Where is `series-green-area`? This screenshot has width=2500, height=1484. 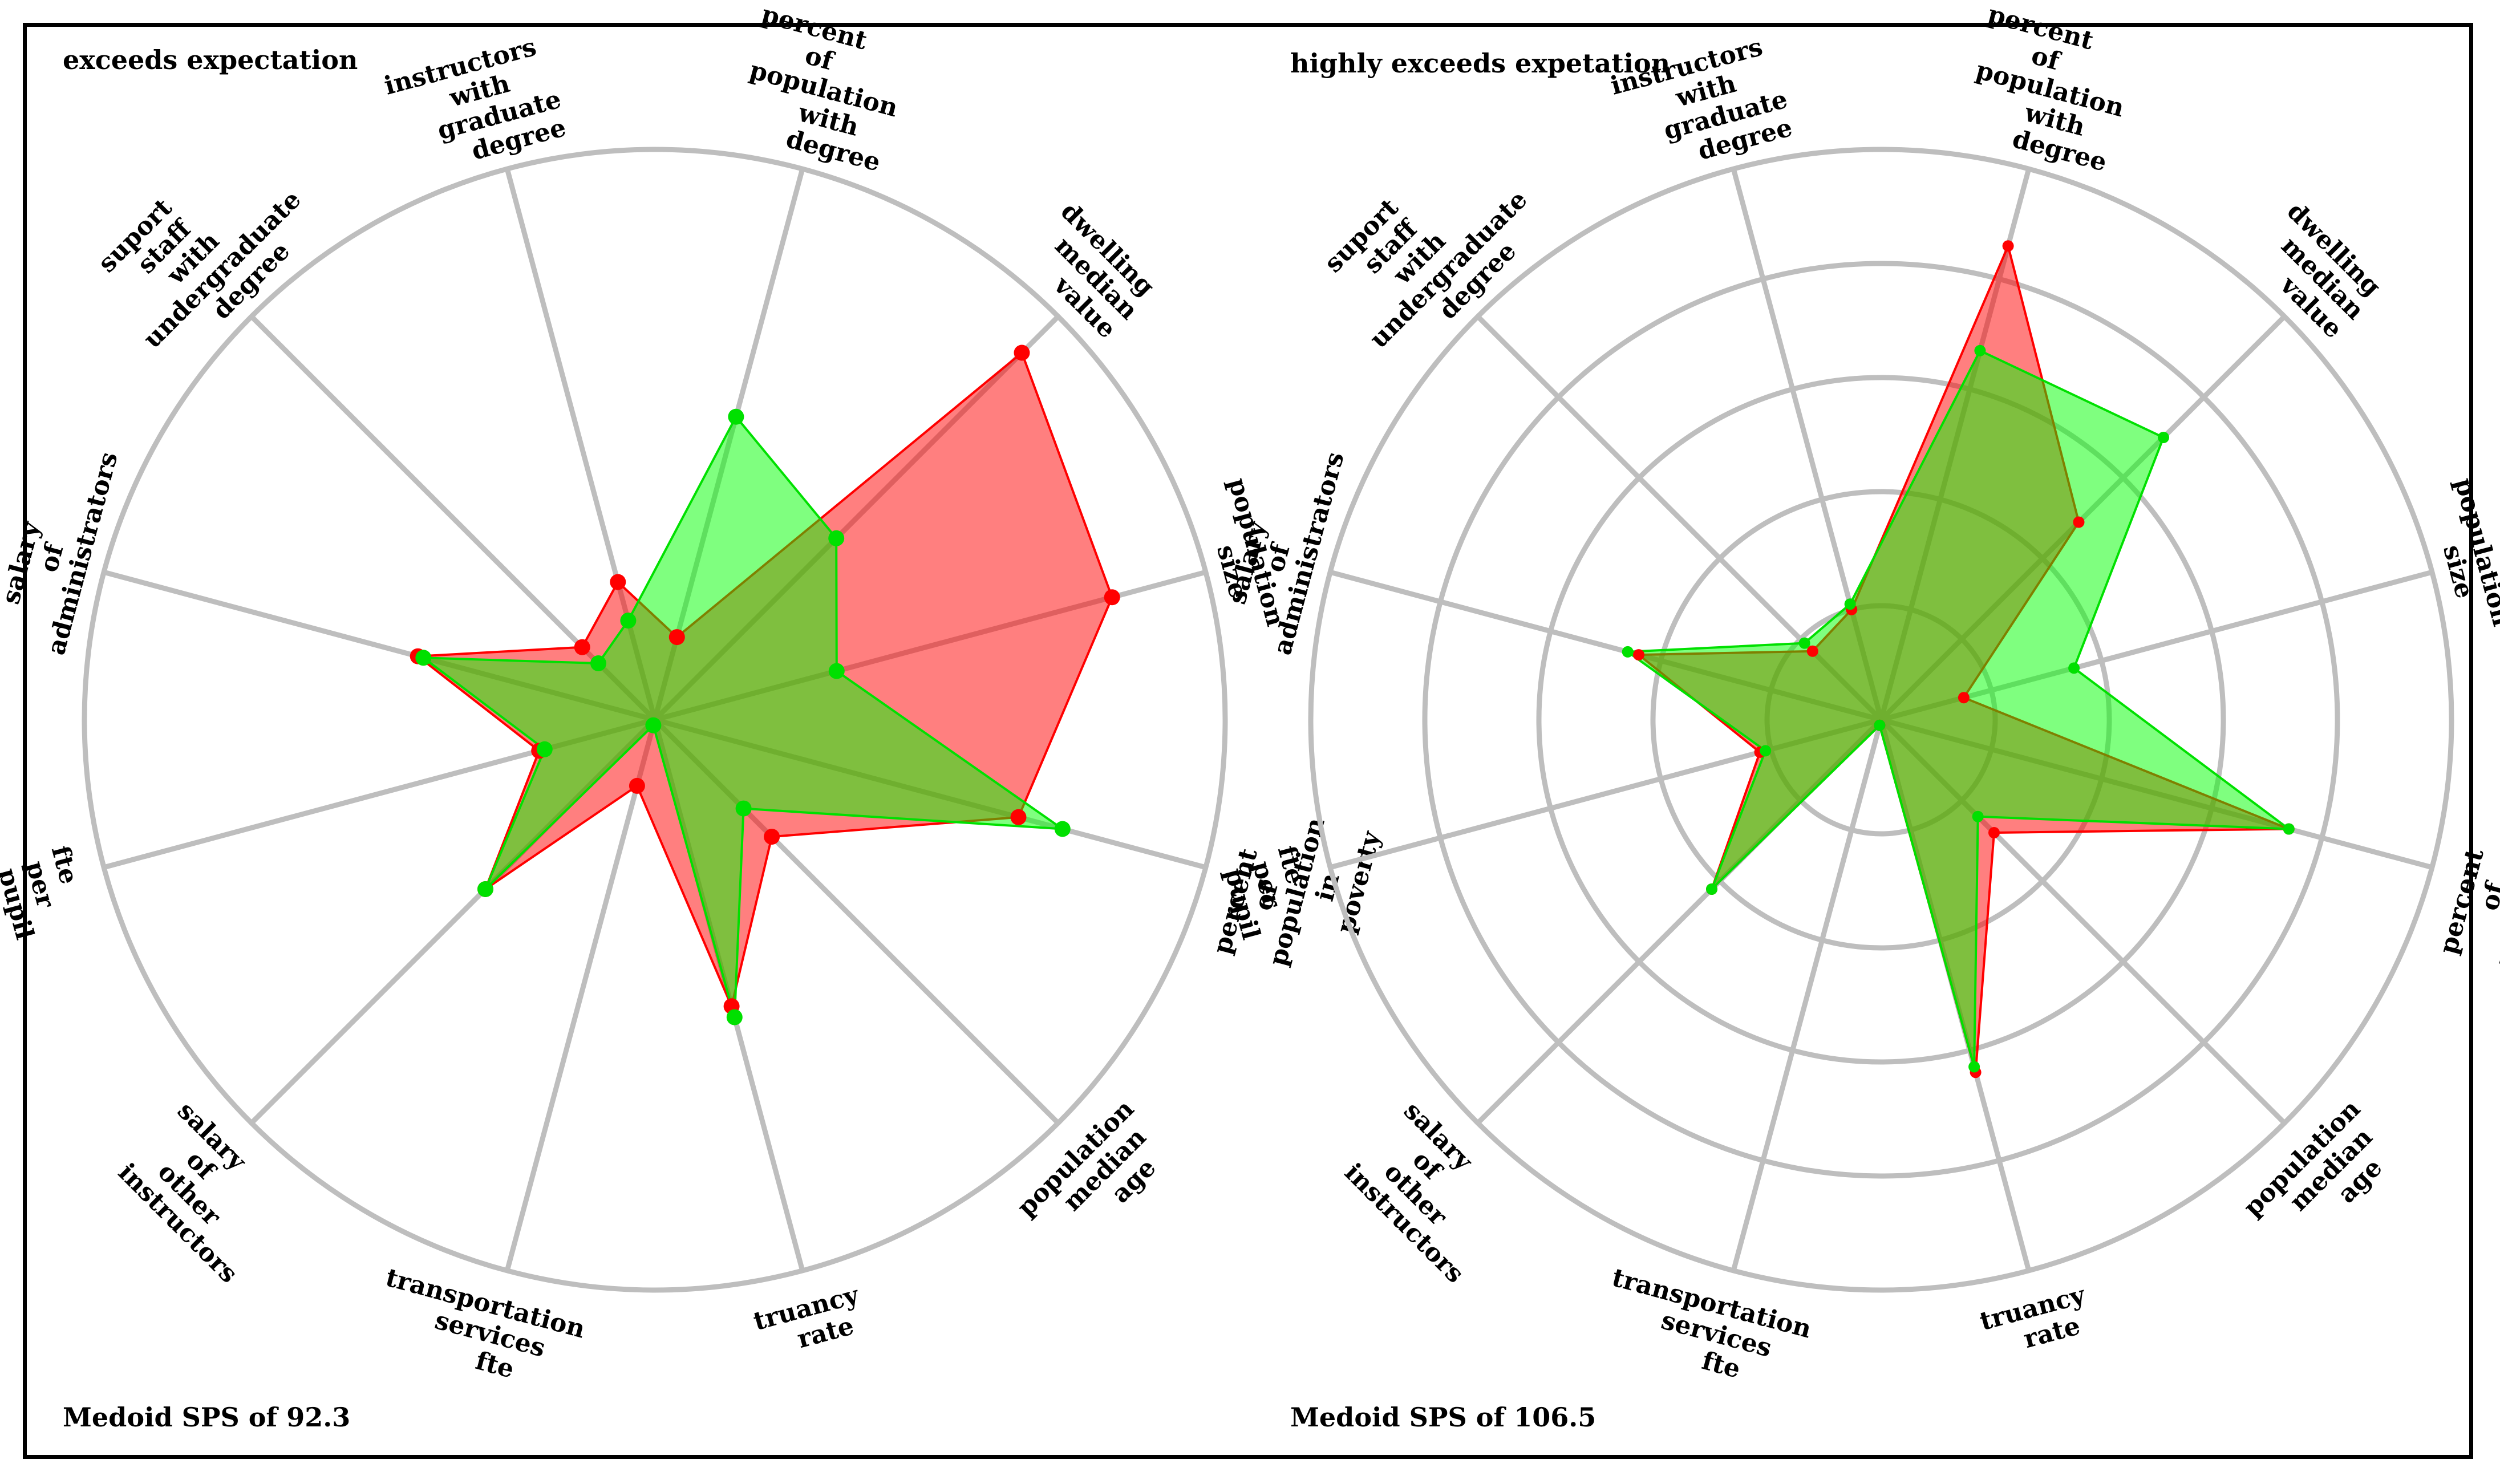
series-green-area is located at coordinates (1958, 708).